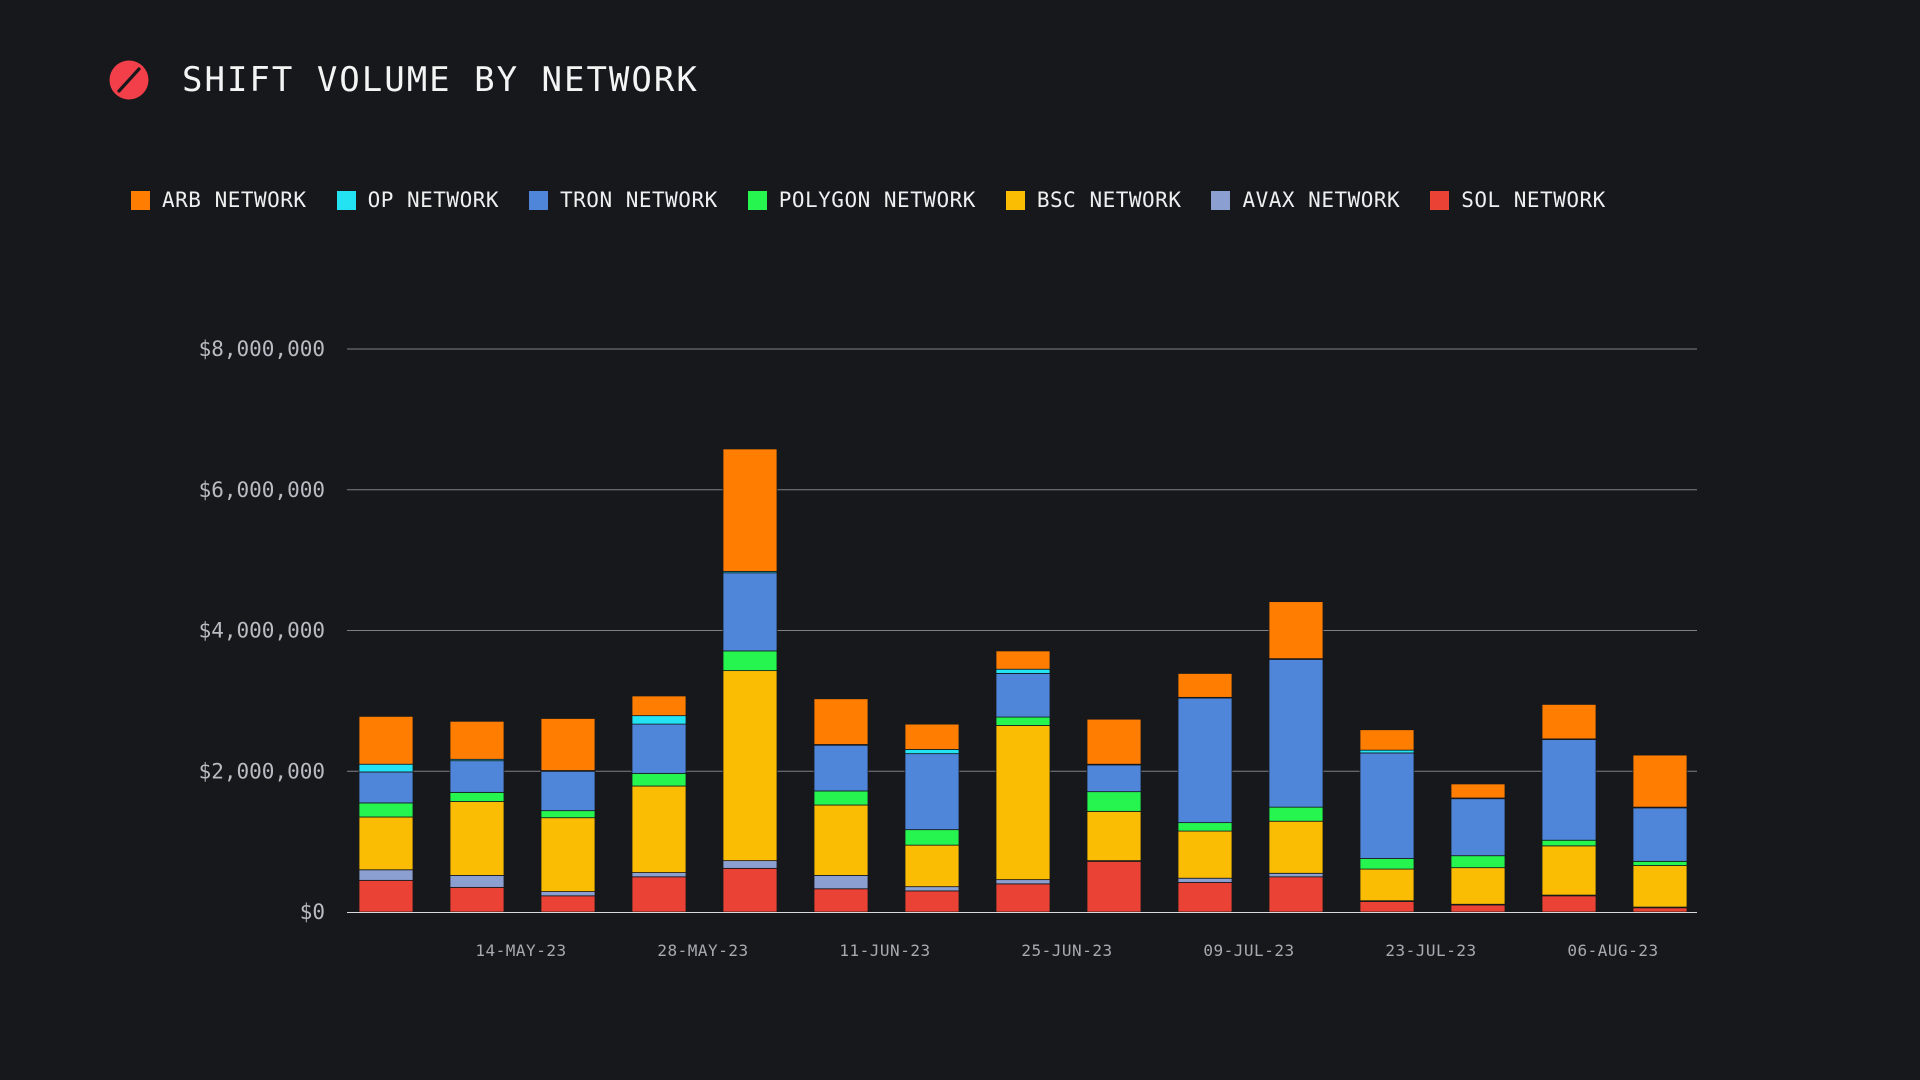 The image size is (1920, 1080). Describe the element at coordinates (129, 80) in the screenshot. I see `sideshift-slash-logo-icon` at that location.